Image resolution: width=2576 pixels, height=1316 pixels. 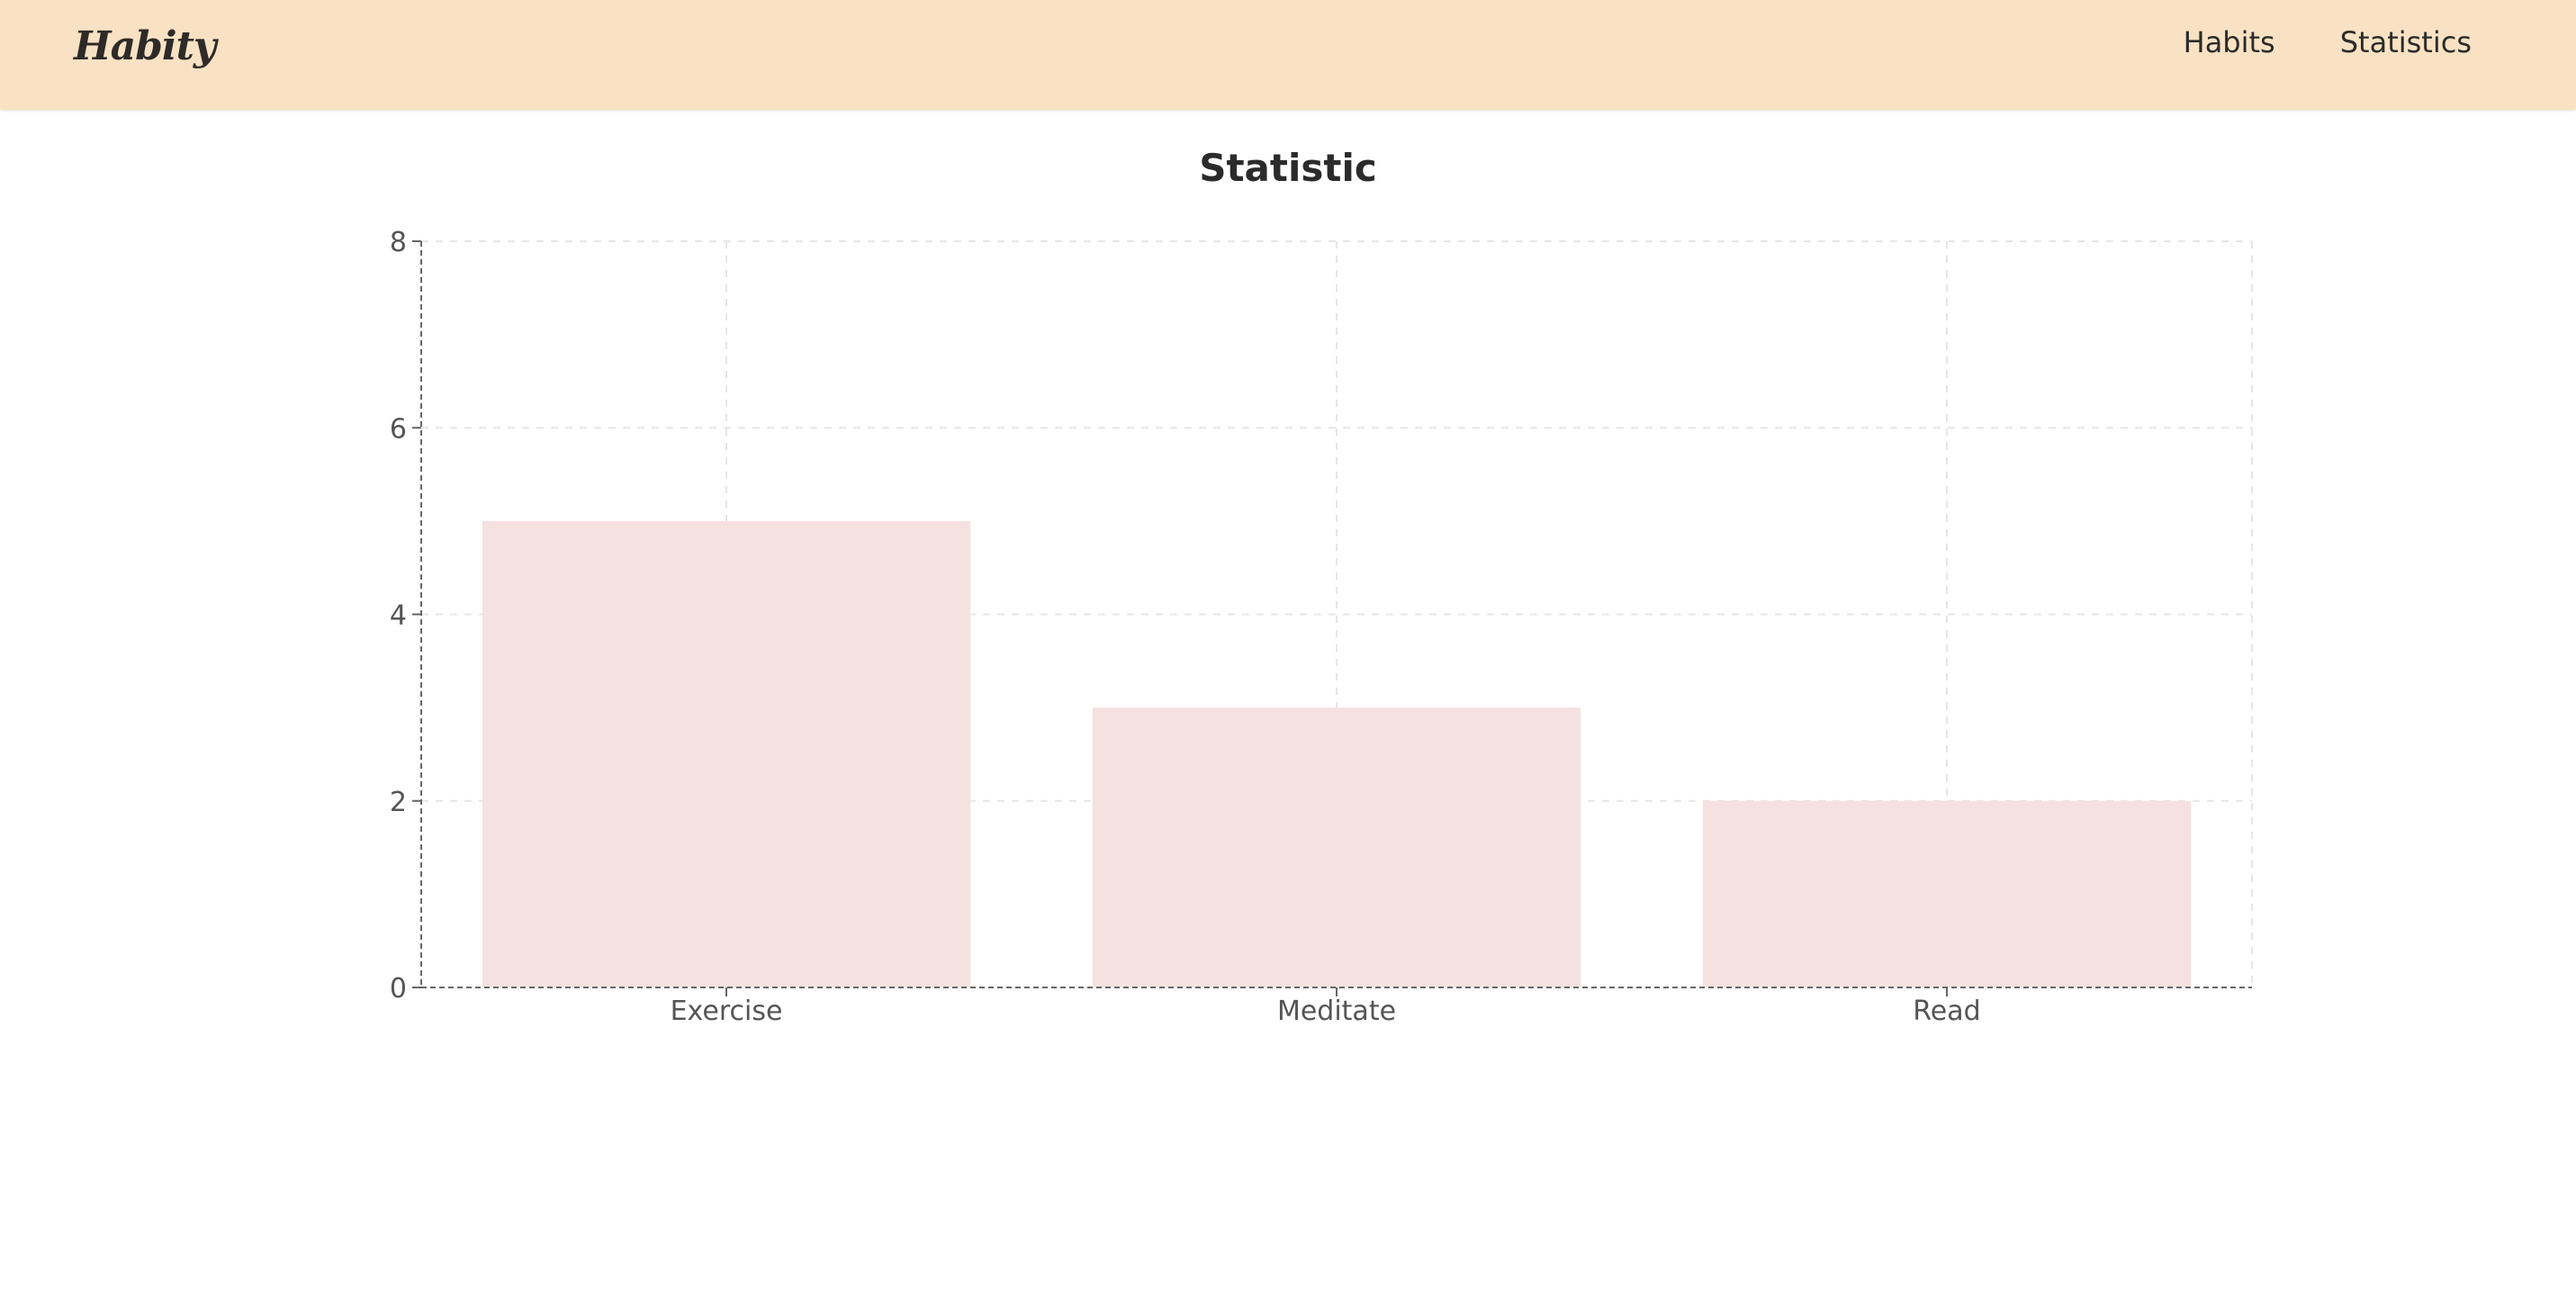 I want to click on x-tick-label: Exercise, so click(x=727, y=1011).